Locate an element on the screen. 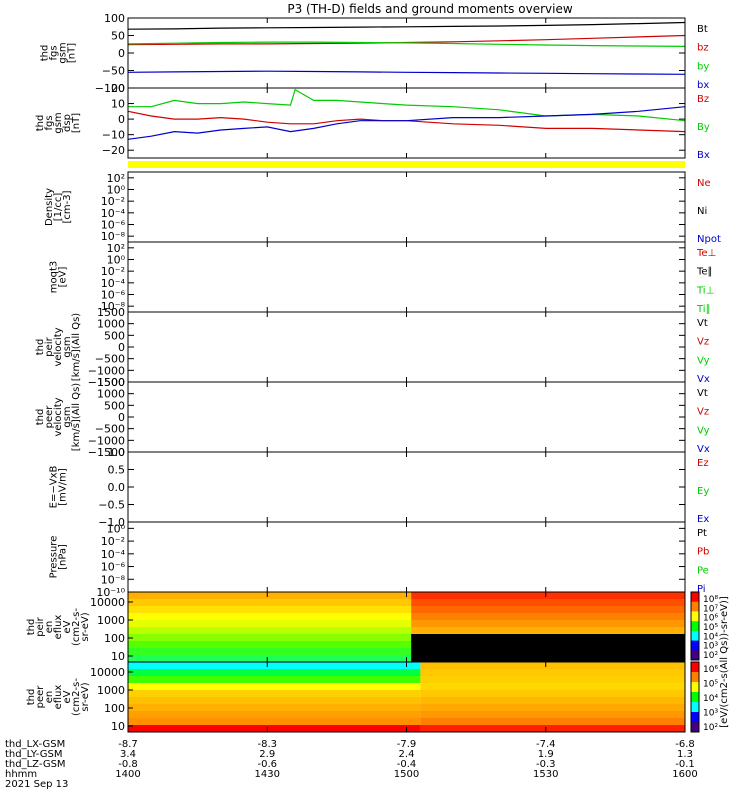  ylabel-line: velocity is located at coordinates (58, 416).